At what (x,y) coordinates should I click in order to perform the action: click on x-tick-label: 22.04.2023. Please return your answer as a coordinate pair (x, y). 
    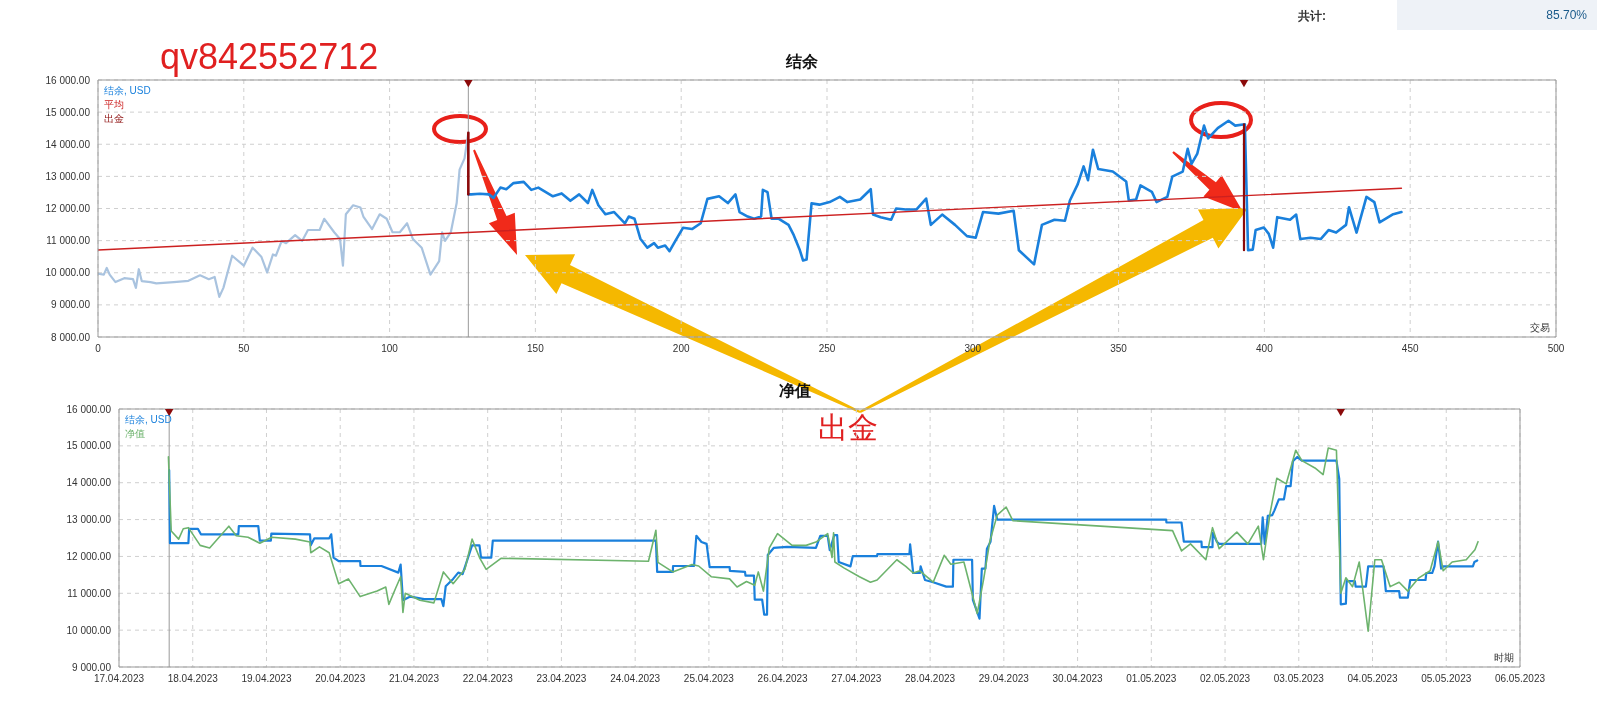
    Looking at the image, I should click on (488, 679).